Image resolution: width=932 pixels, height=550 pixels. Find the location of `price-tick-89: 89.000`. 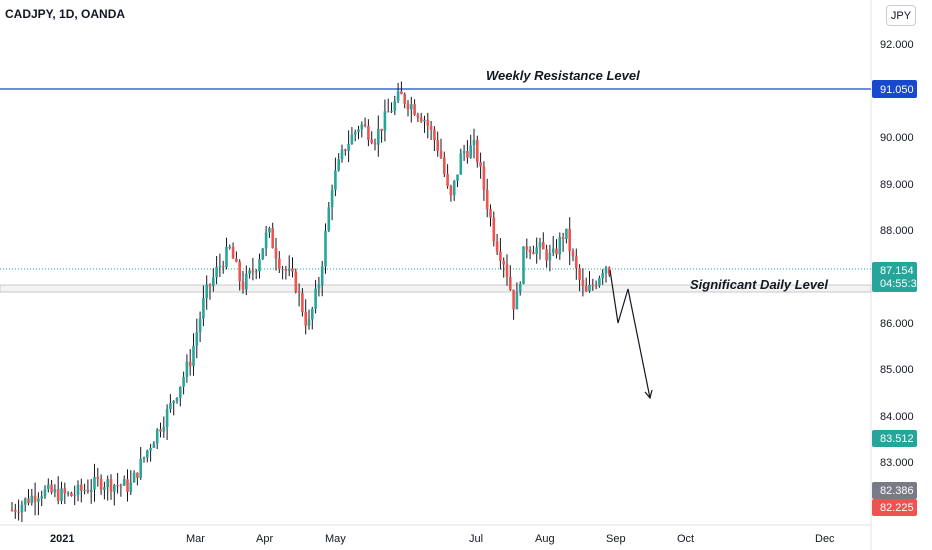

price-tick-89: 89.000 is located at coordinates (897, 185).